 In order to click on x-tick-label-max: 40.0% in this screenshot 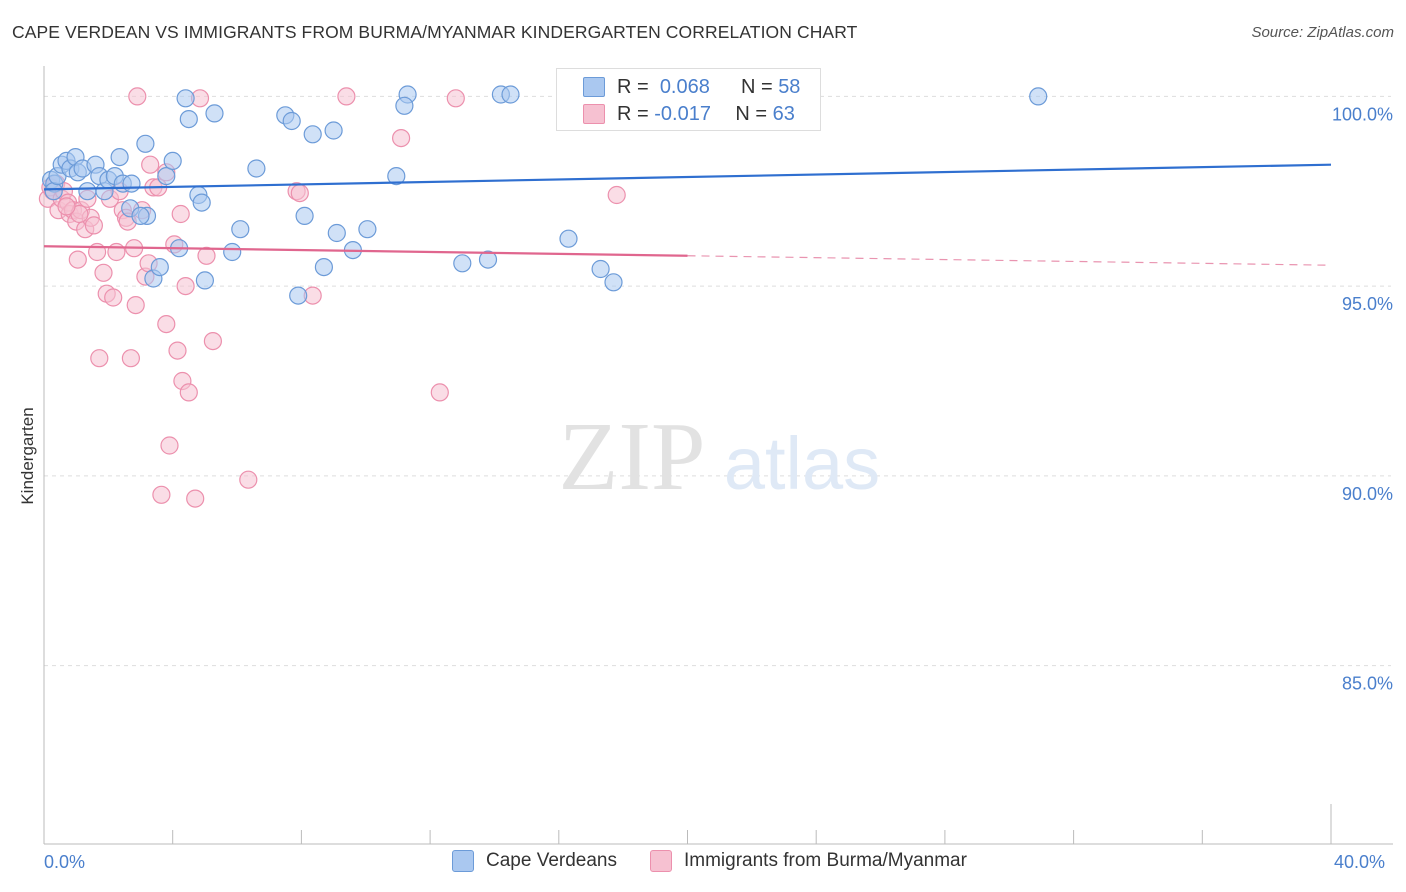, I will do `click(1360, 862)`.